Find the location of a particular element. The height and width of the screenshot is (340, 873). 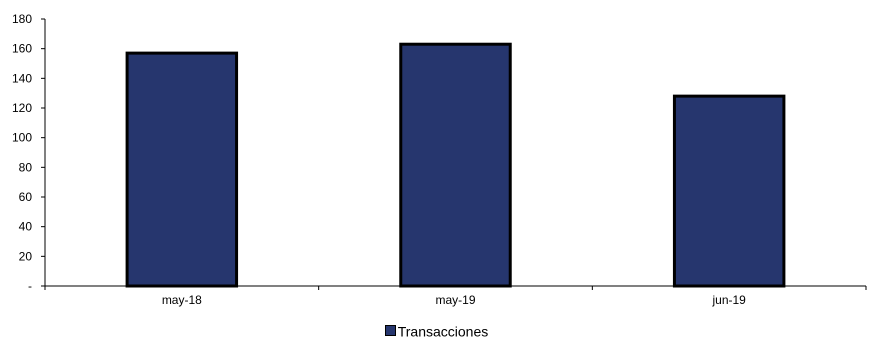

y-tick-label: 20 is located at coordinates (26, 256).